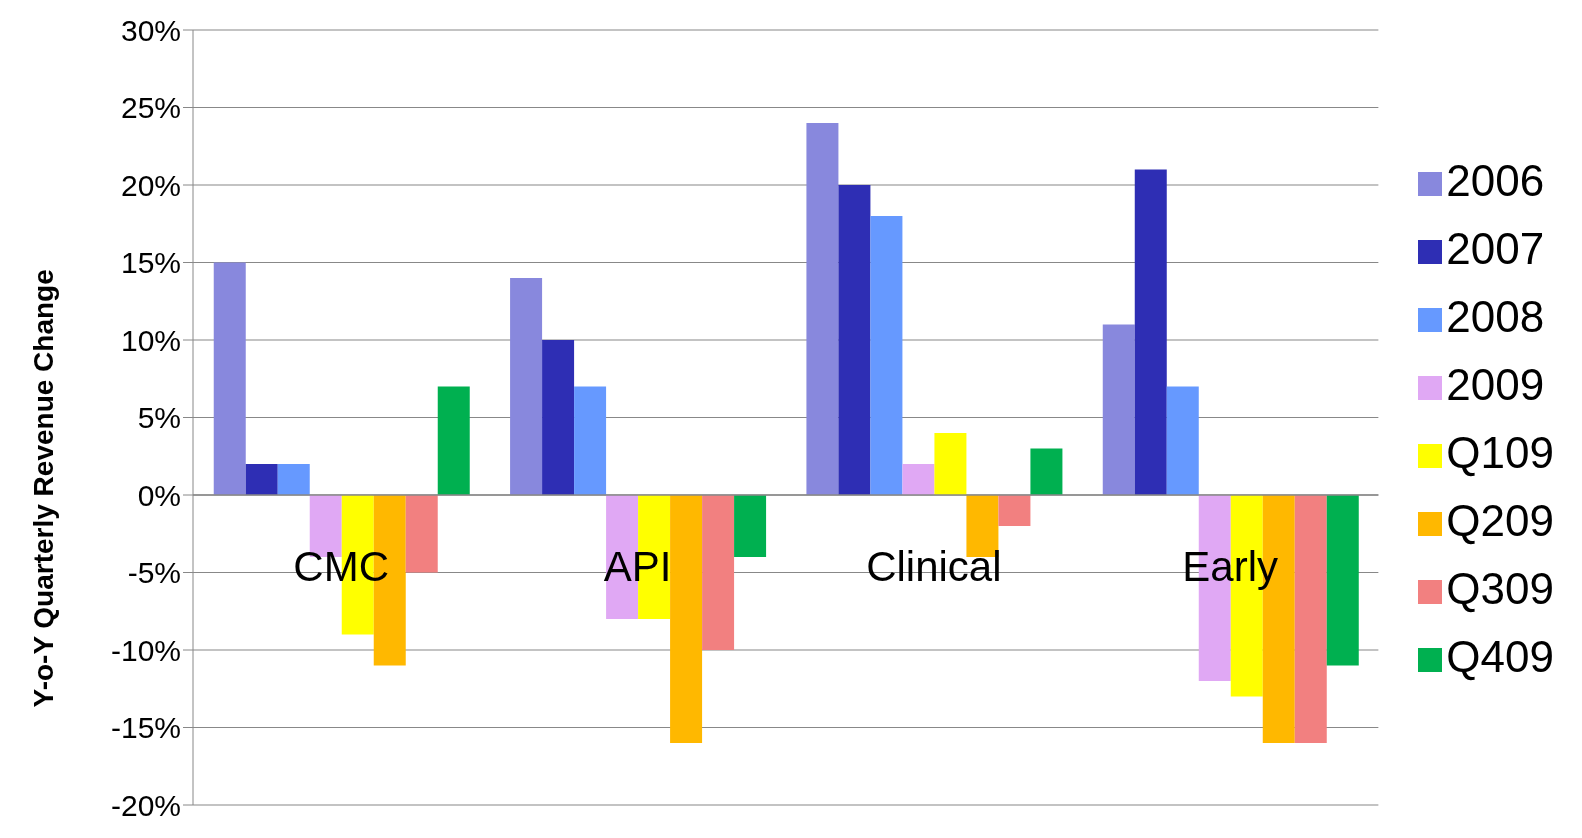 The image size is (1582, 838). Describe the element at coordinates (154, 573) in the screenshot. I see `y-tick-label: -5%` at that location.